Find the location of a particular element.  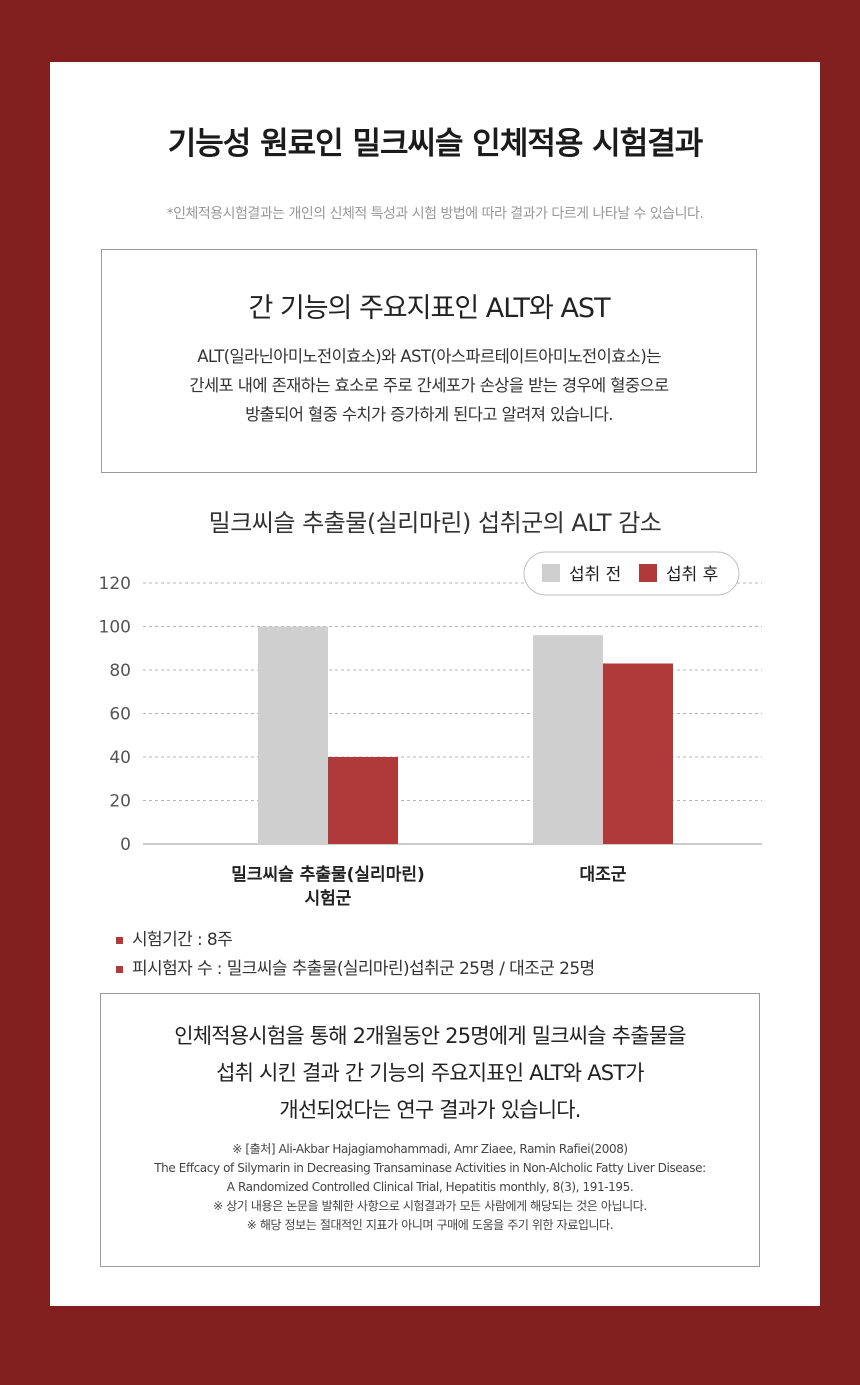

info-box-title: 간 기능의 주요지표인 ALT와 AST is located at coordinates (429, 308).